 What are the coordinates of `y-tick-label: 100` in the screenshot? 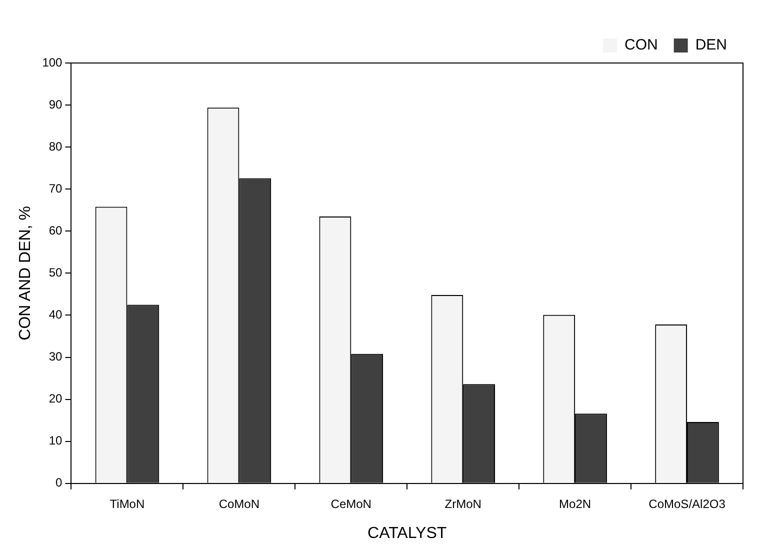 It's located at (52, 62).